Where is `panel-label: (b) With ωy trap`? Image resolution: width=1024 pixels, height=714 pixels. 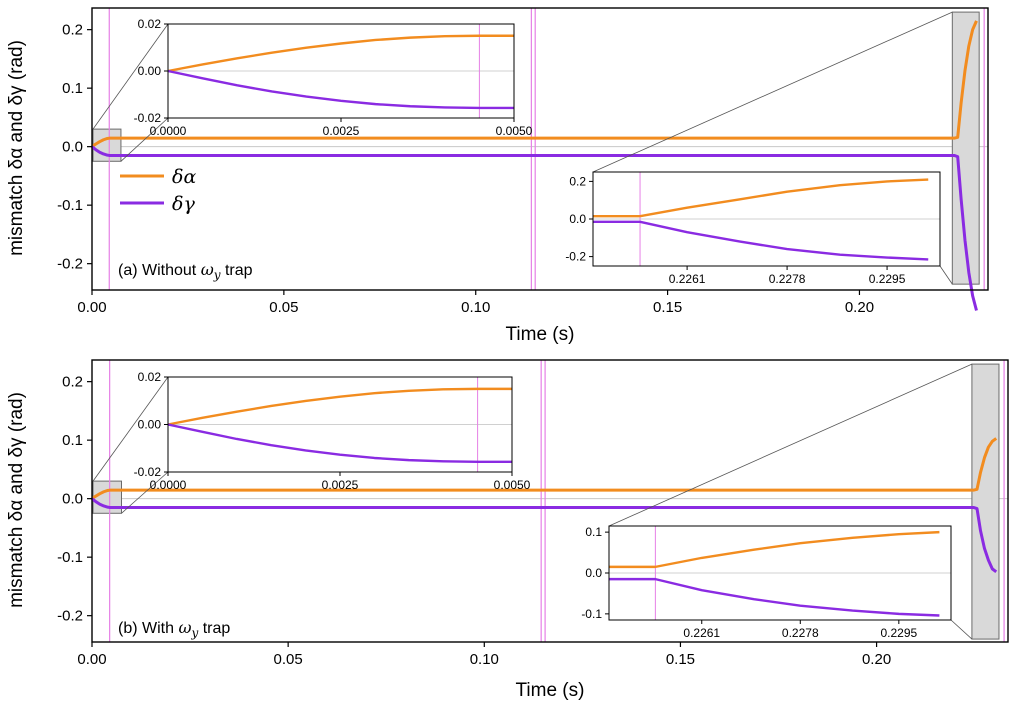 panel-label: (b) With ωy trap is located at coordinates (174, 629).